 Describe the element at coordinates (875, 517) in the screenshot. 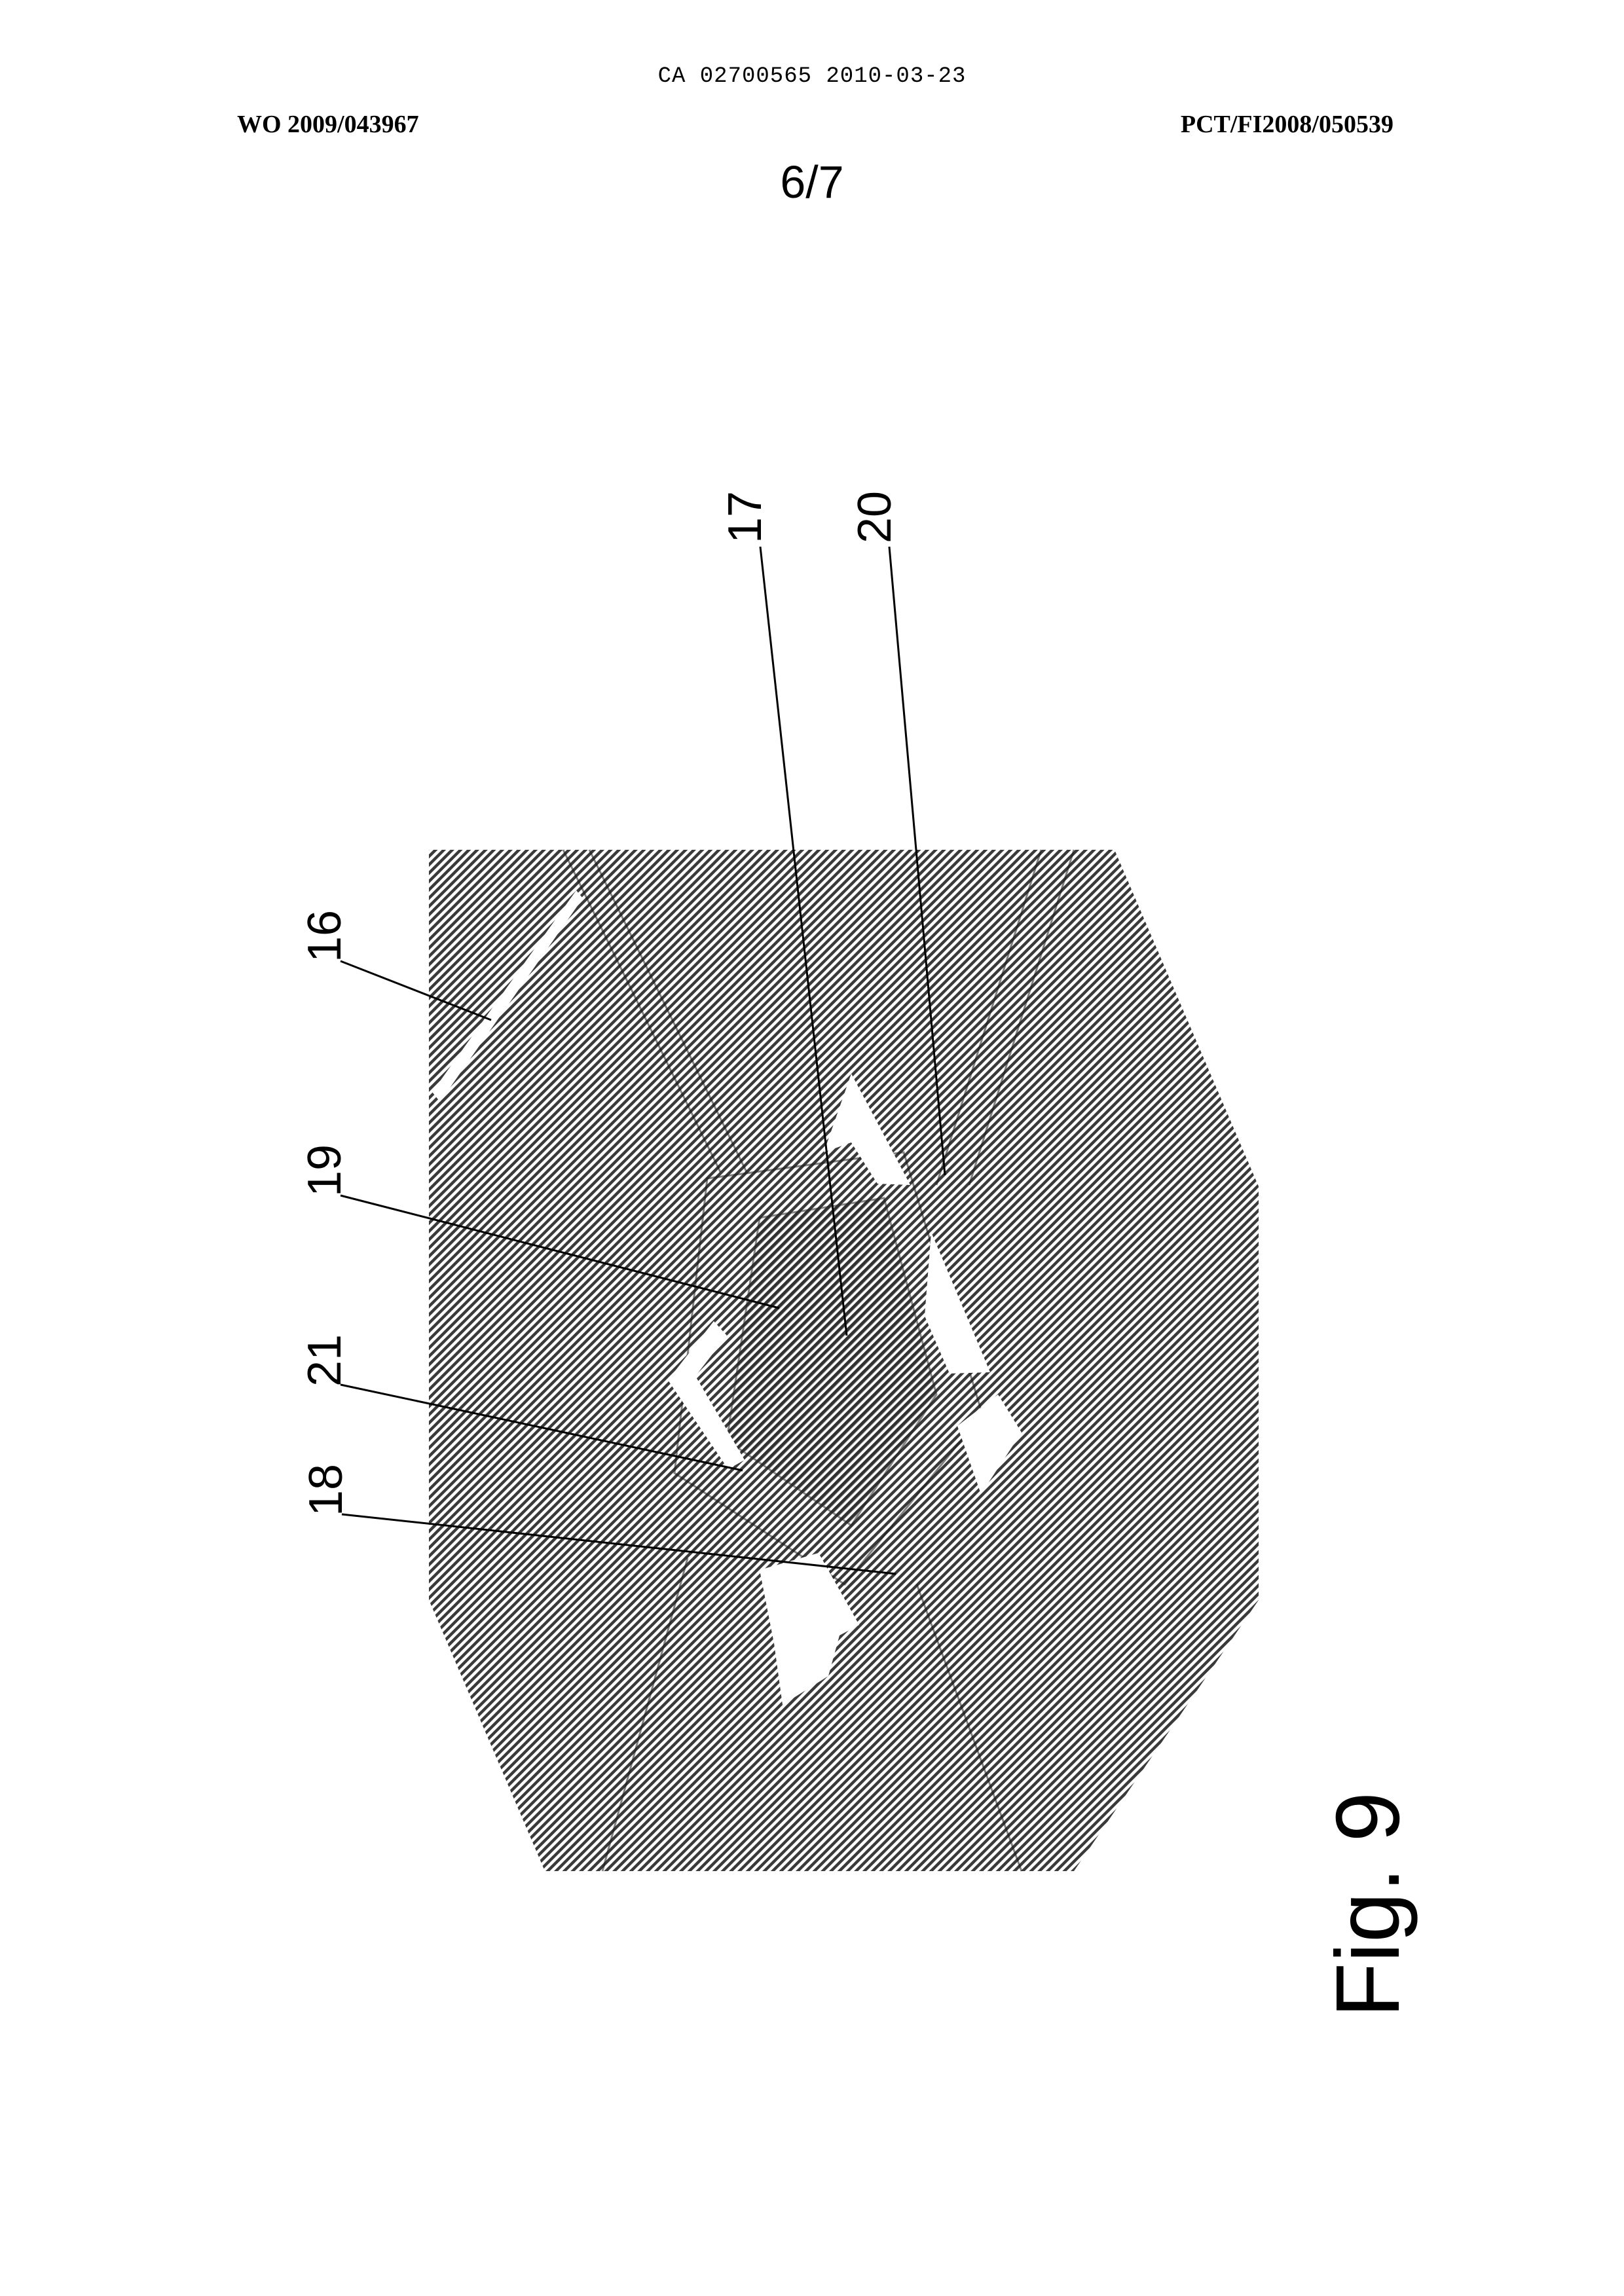

I see `ref-numeral-20: 20` at that location.